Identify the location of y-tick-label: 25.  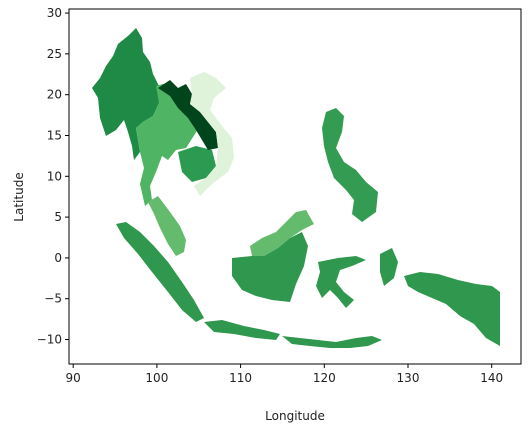
(54, 54).